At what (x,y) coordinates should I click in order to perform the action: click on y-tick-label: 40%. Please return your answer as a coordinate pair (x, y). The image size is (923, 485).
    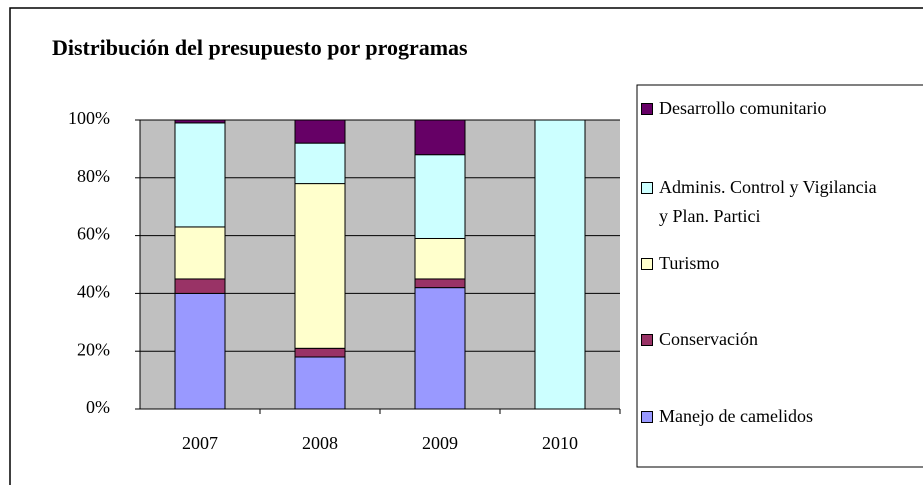
    Looking at the image, I should click on (93, 292).